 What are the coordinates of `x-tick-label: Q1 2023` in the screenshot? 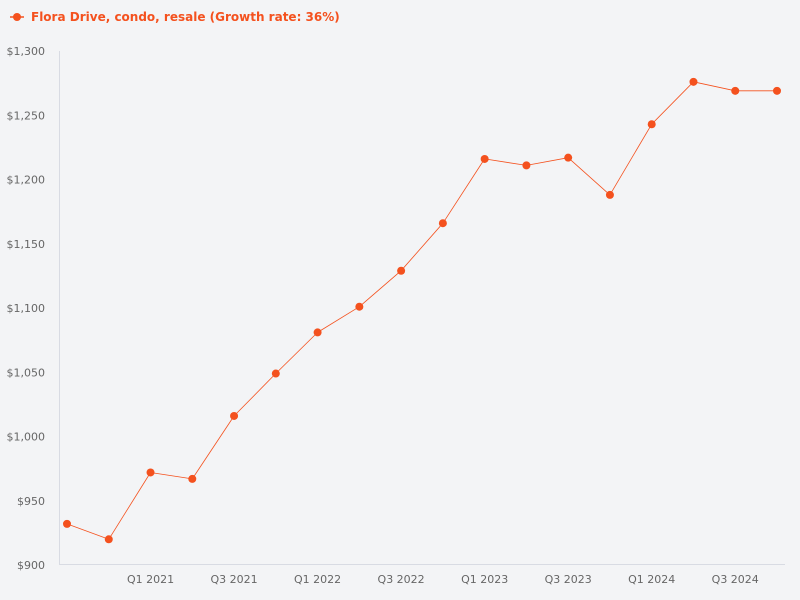 It's located at (484, 579).